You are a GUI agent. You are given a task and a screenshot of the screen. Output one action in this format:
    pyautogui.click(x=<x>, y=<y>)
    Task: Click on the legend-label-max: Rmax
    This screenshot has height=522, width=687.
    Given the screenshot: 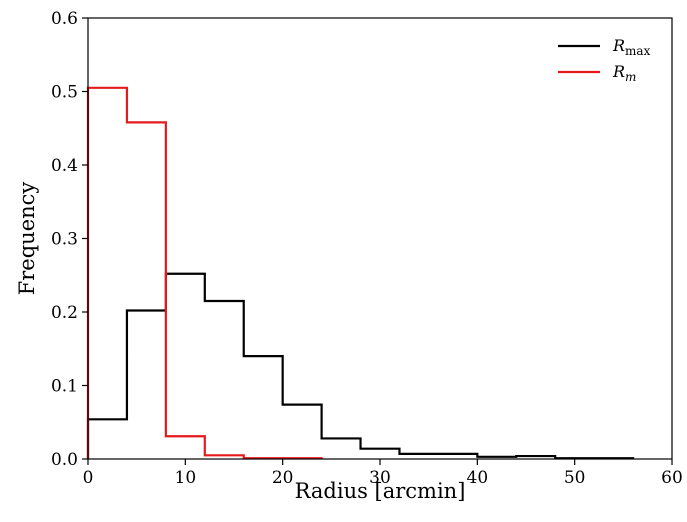 What is the action you would take?
    pyautogui.click(x=631, y=47)
    